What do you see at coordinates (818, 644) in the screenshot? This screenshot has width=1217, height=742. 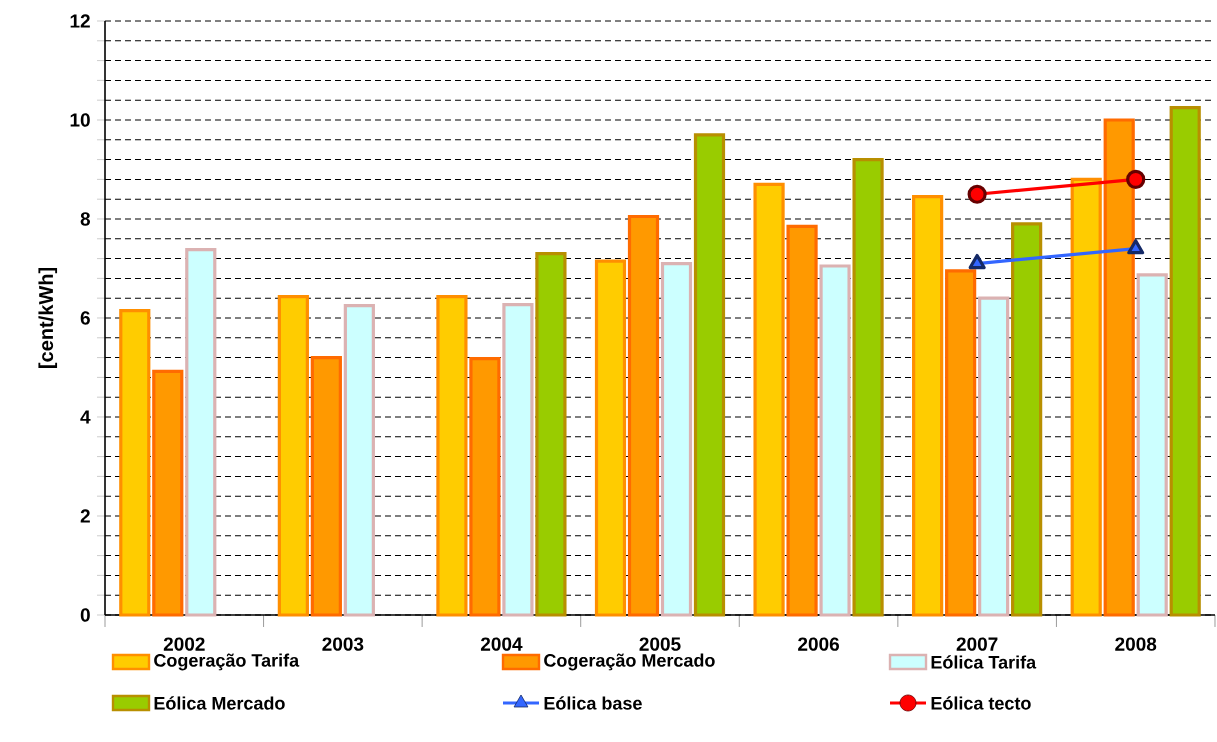 I see `x-tick-label: 2006` at bounding box center [818, 644].